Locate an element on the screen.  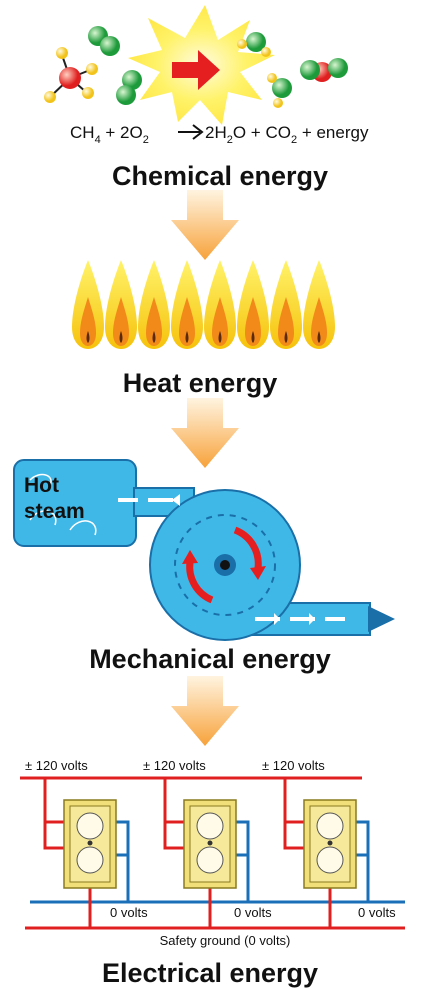
explosion is located at coordinates (201, 65).